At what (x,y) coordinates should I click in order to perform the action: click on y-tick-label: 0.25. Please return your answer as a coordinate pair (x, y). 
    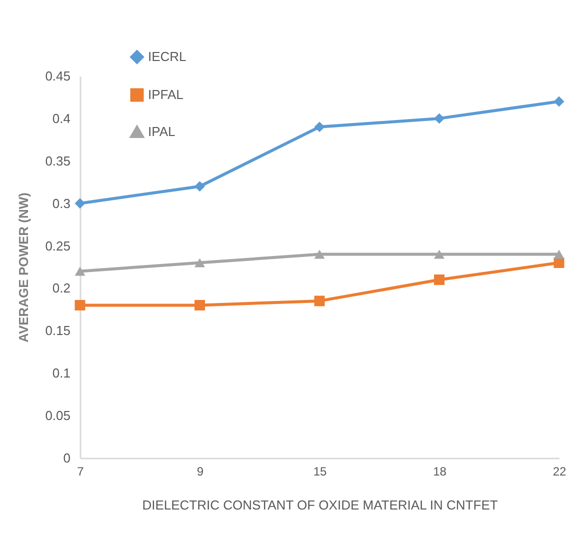
    Looking at the image, I should click on (57, 246).